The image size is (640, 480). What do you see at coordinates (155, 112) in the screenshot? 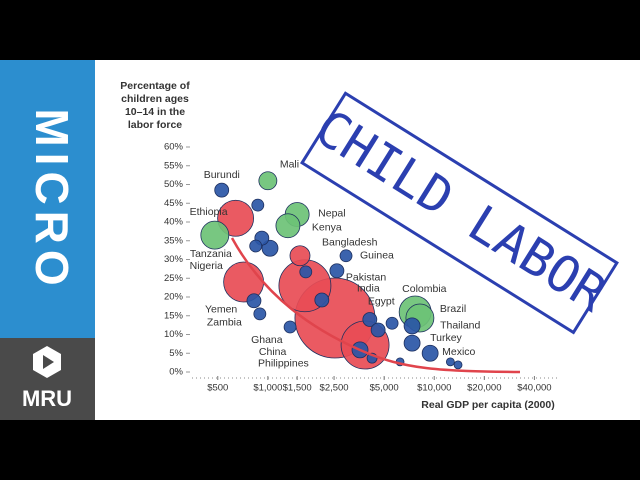
I see `y-axis-label-line: 10–14 in the` at bounding box center [155, 112].